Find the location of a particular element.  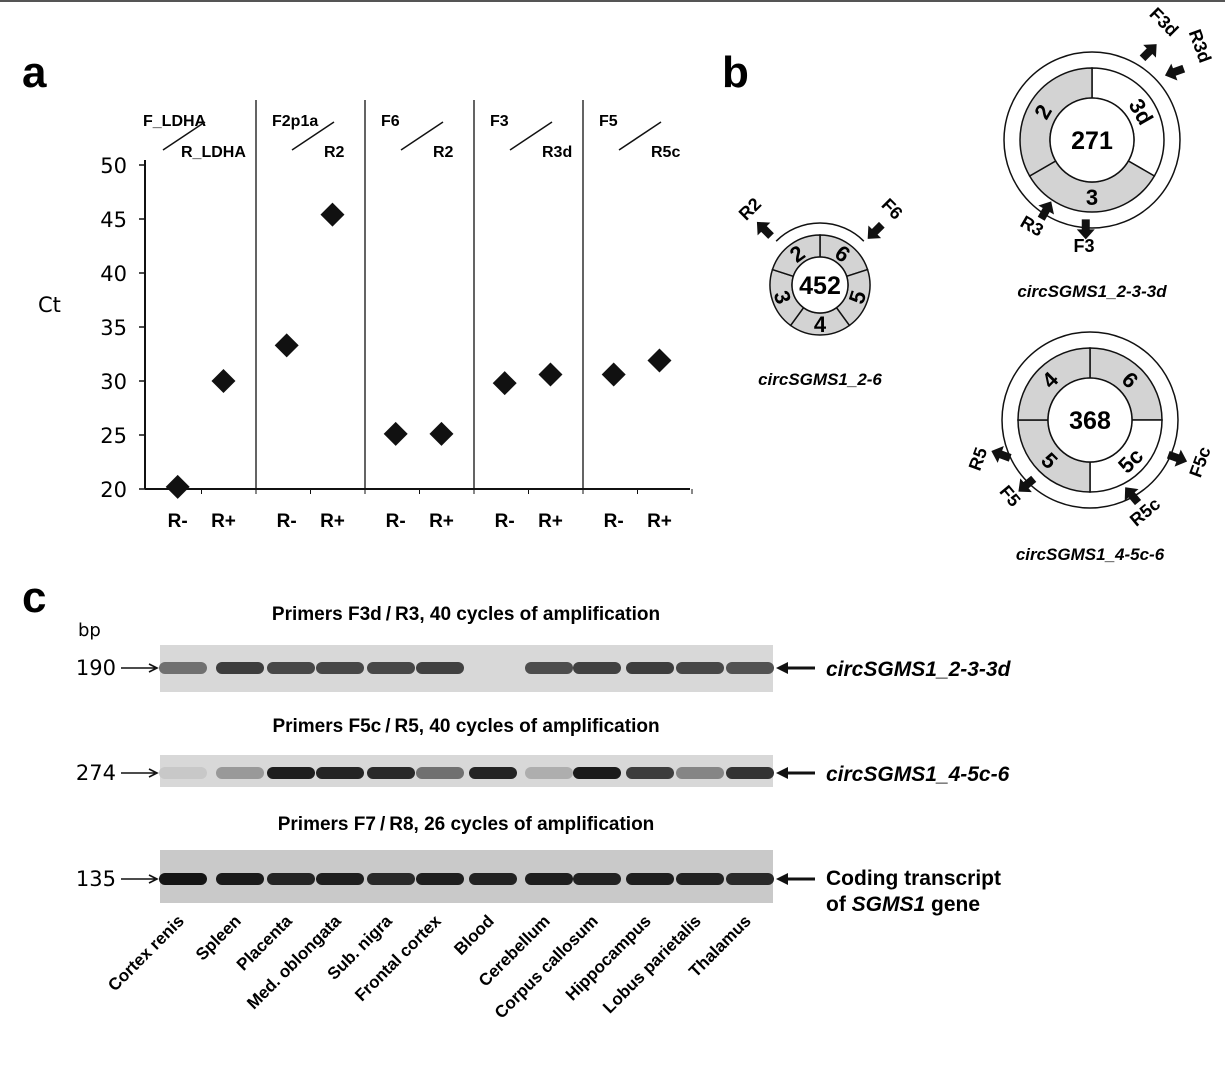

primer-label: F3d is located at coordinates (1164, 22).